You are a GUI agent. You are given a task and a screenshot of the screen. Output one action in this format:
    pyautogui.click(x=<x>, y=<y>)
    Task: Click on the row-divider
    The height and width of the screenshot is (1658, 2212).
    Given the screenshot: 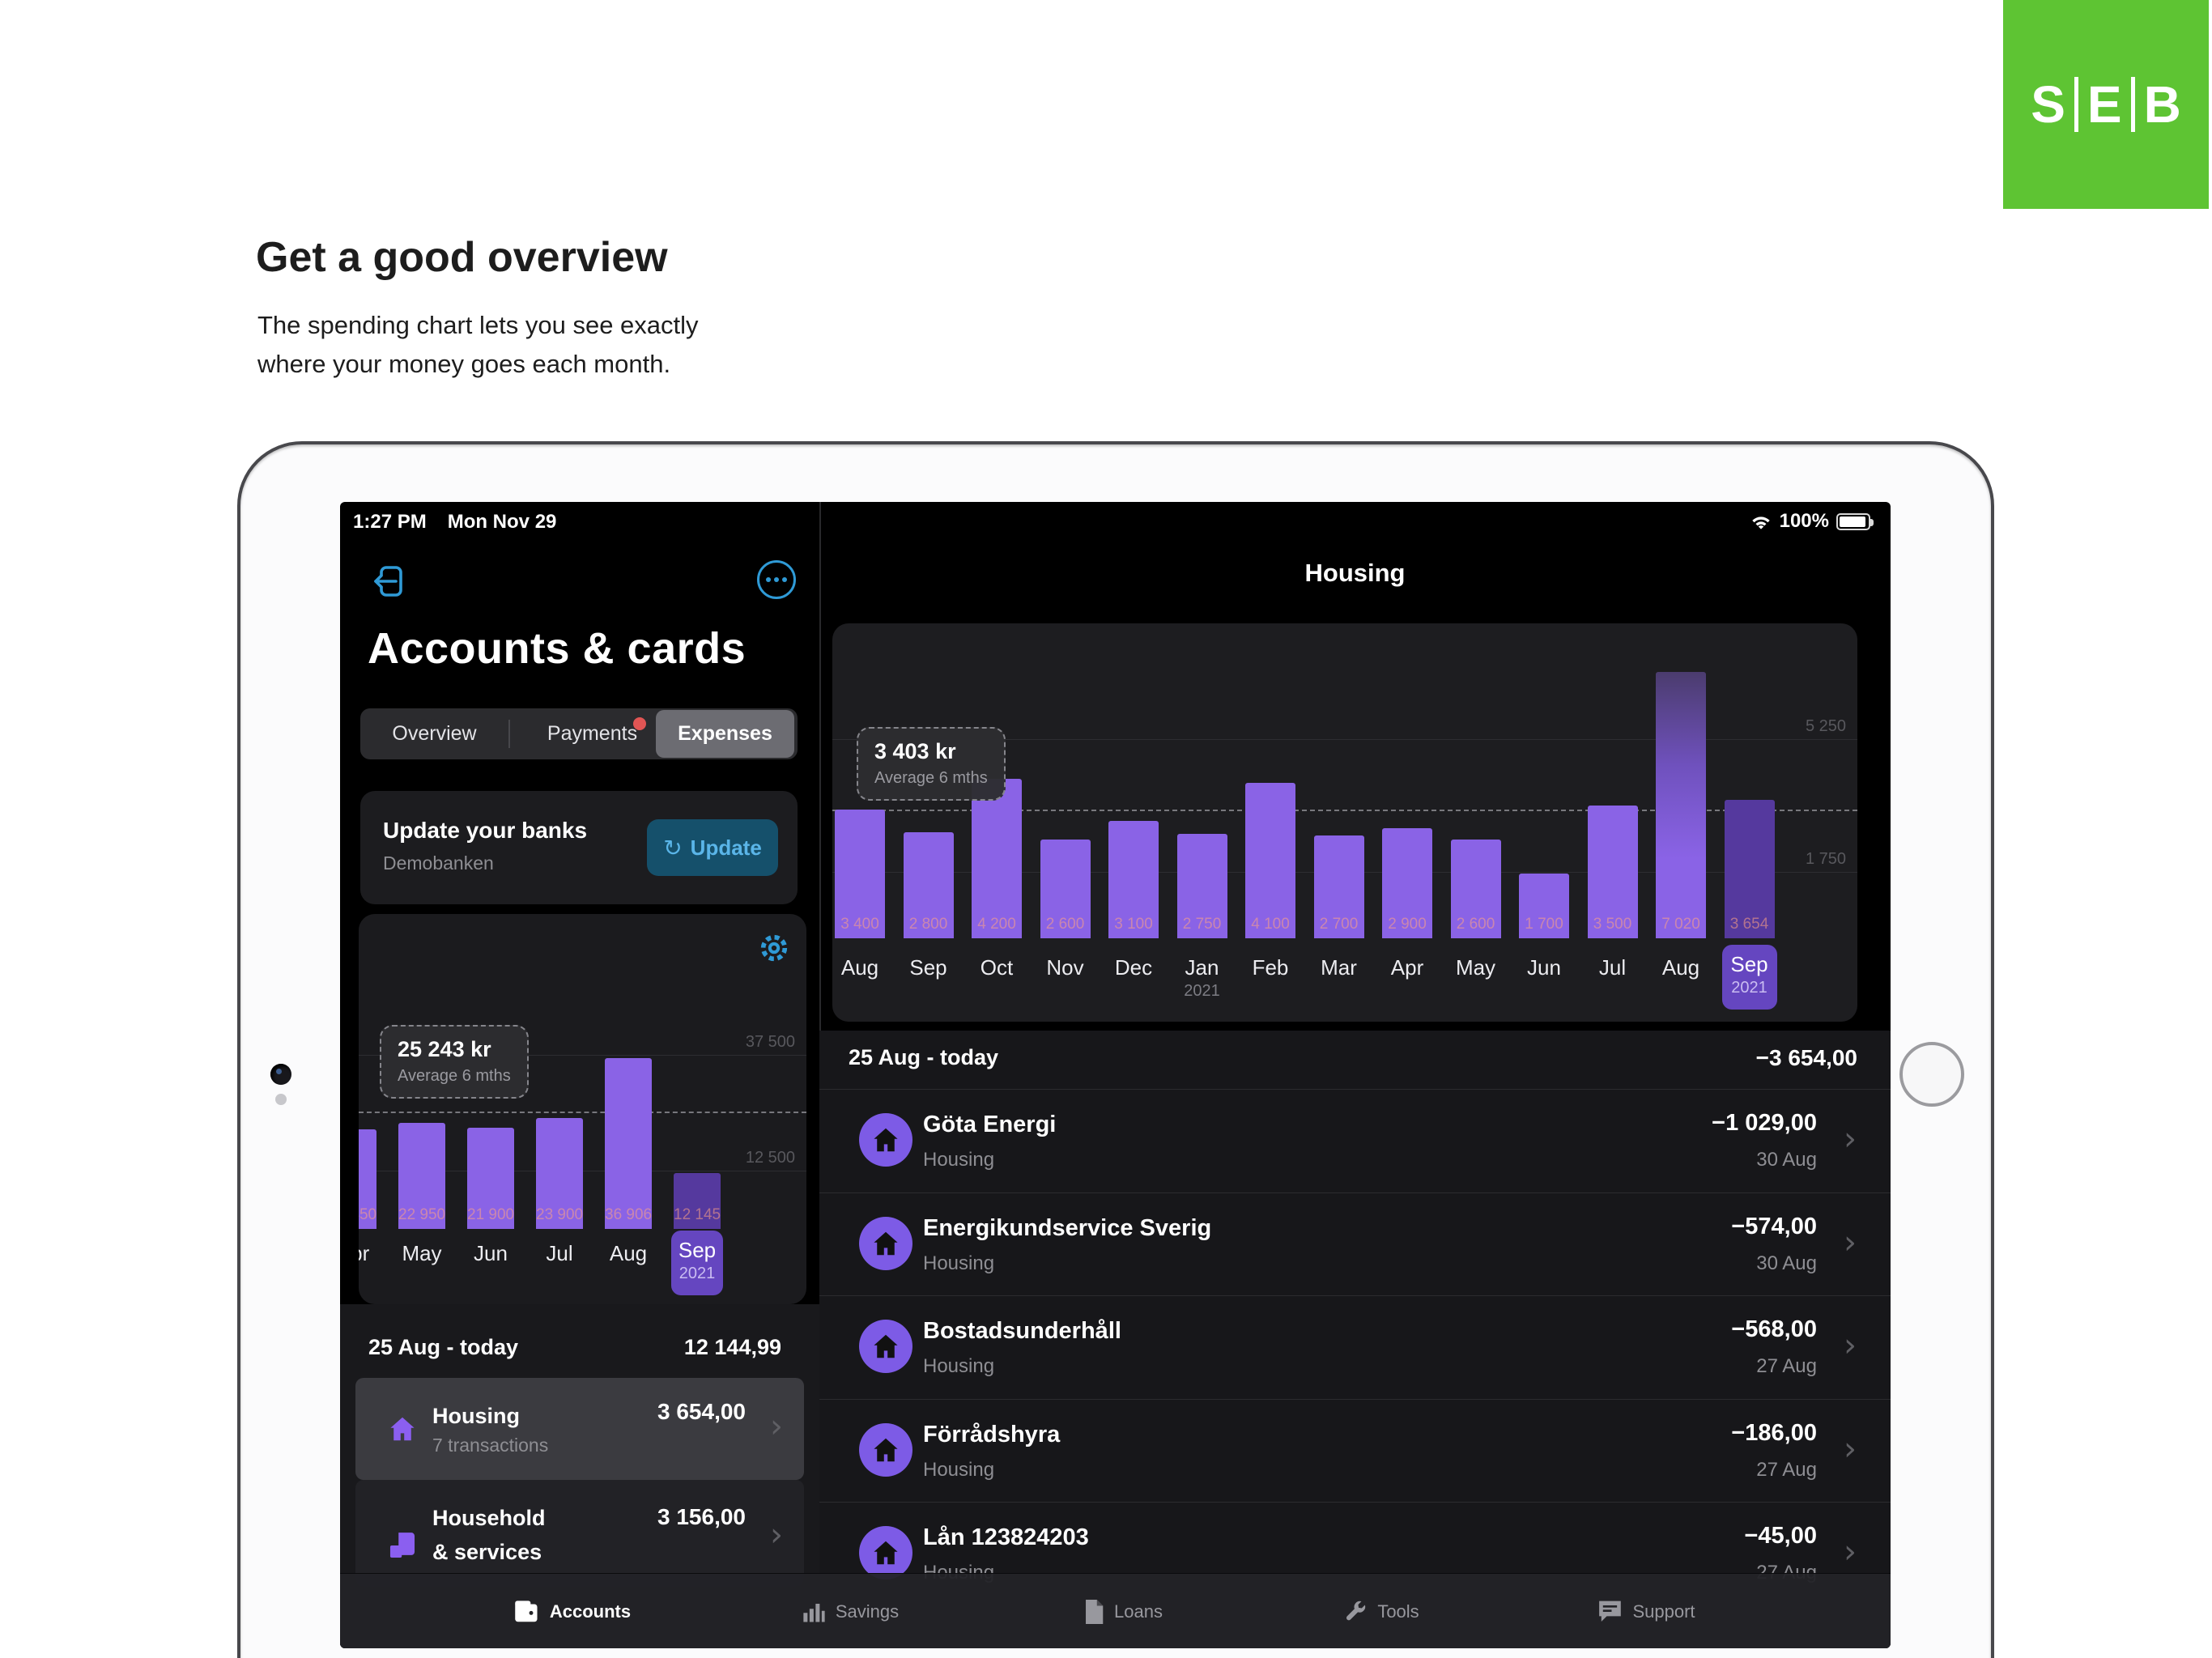 What is the action you would take?
    pyautogui.click(x=1355, y=1399)
    